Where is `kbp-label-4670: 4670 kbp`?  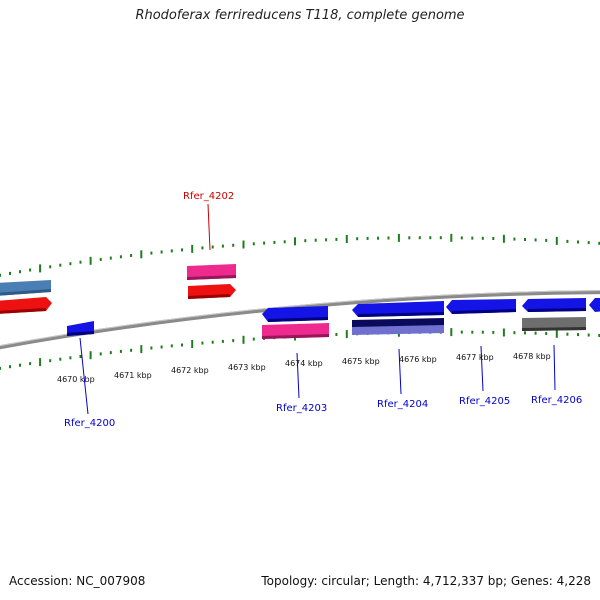 kbp-label-4670: 4670 kbp is located at coordinates (76, 379).